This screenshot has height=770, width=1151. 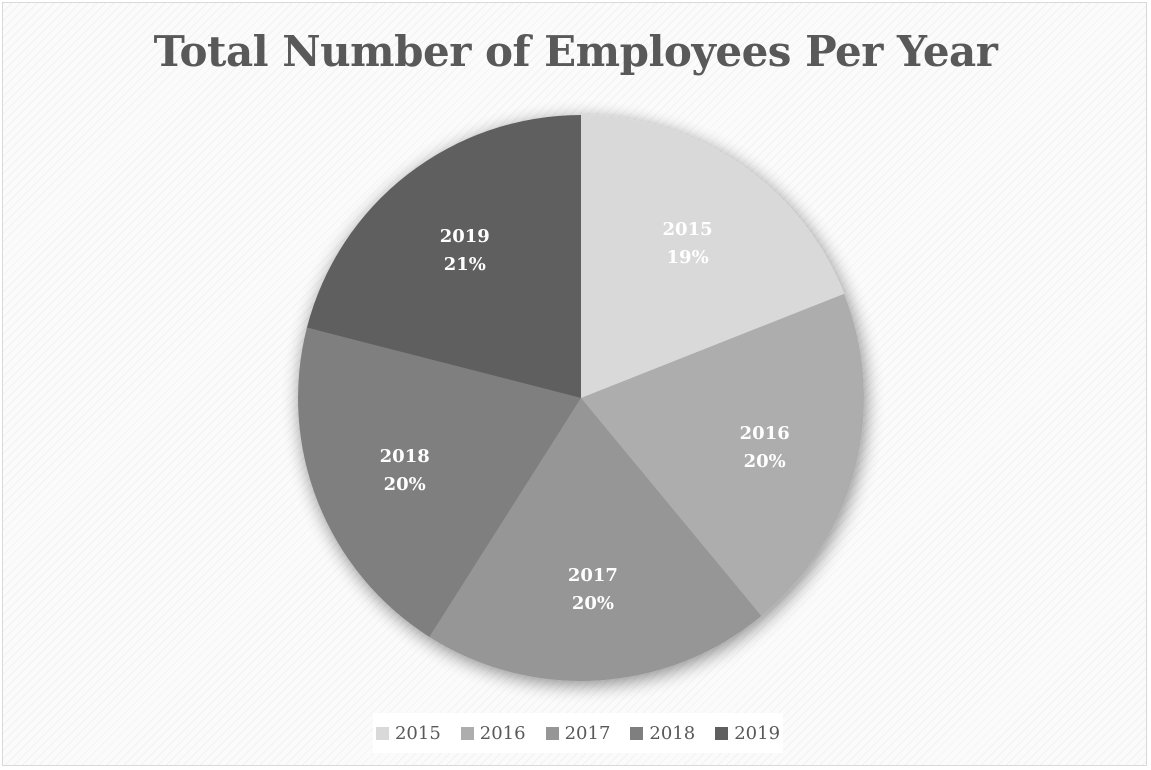 I want to click on slice-label-category-2019: 2019, so click(x=465, y=236).